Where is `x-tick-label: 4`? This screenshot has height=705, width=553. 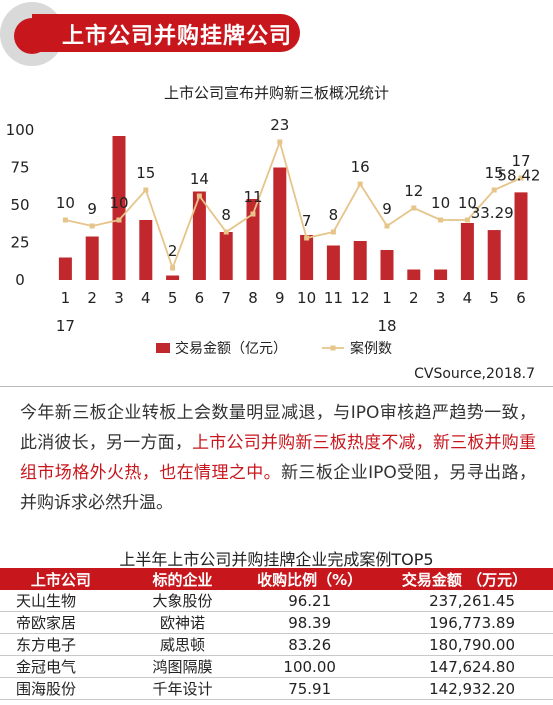 x-tick-label: 4 is located at coordinates (146, 298).